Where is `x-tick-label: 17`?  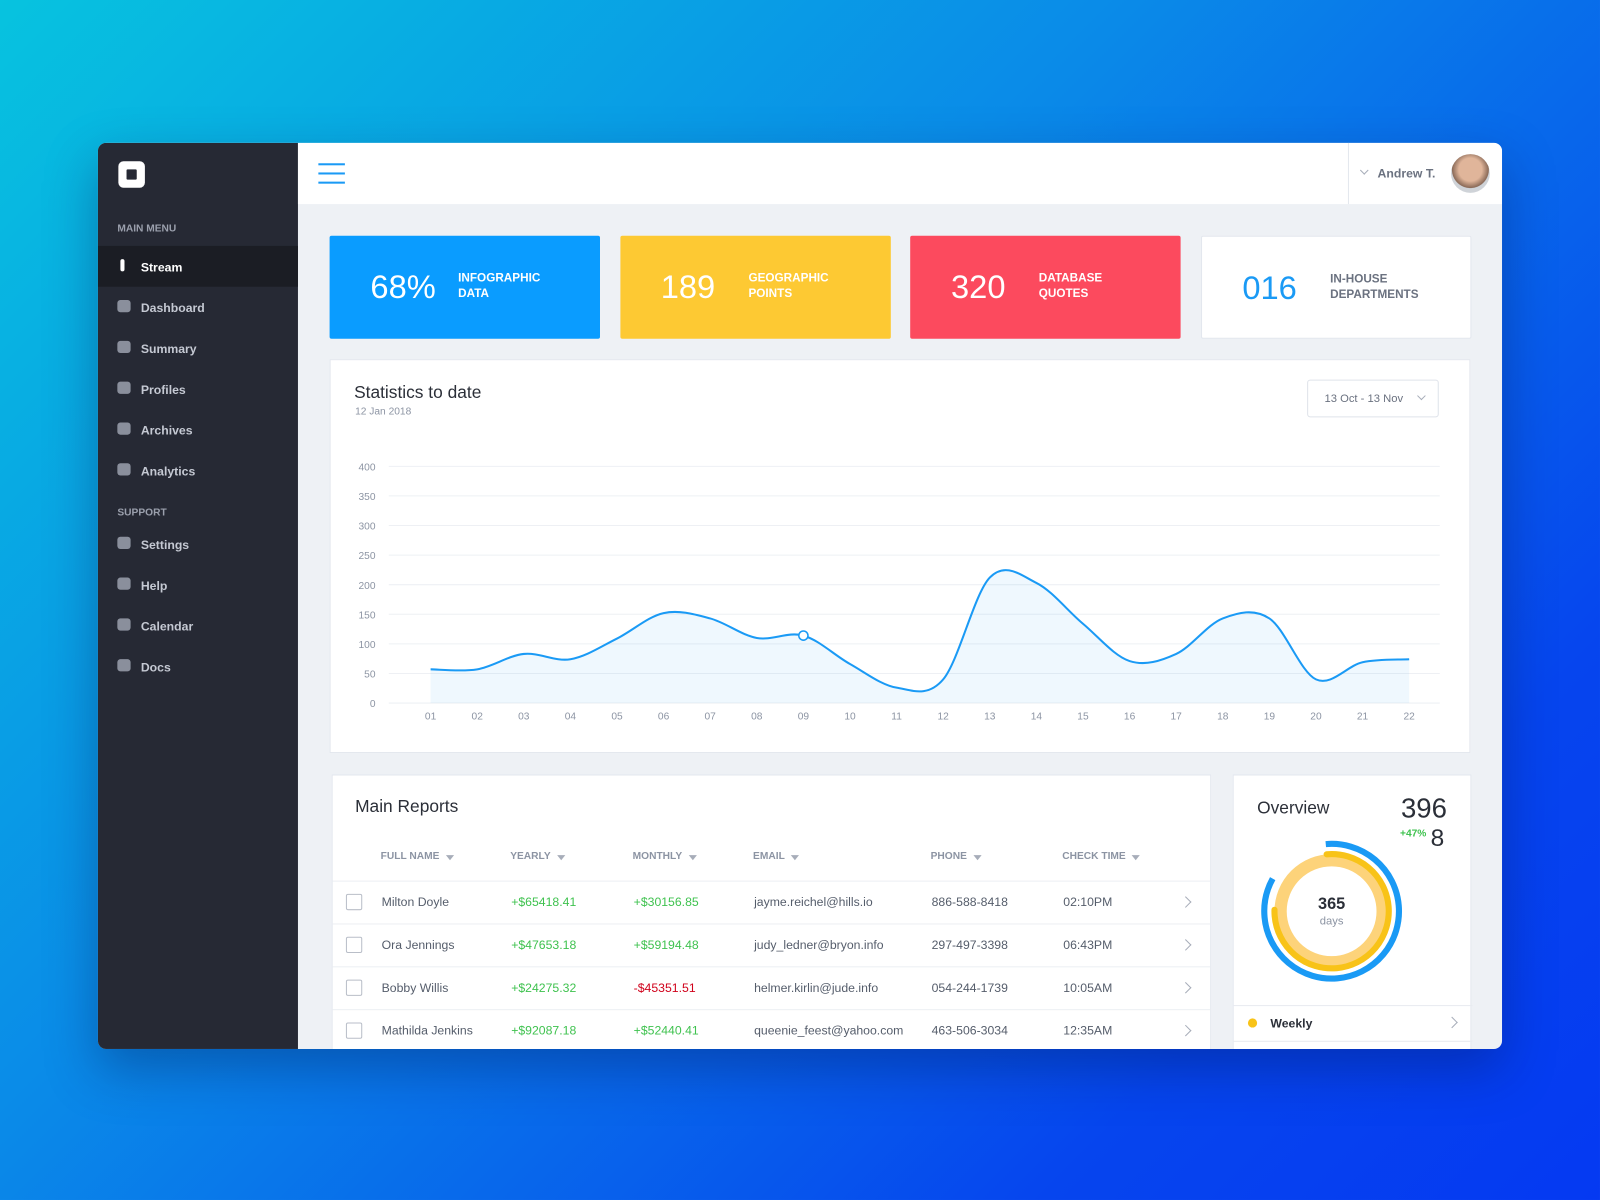
x-tick-label: 17 is located at coordinates (1177, 716).